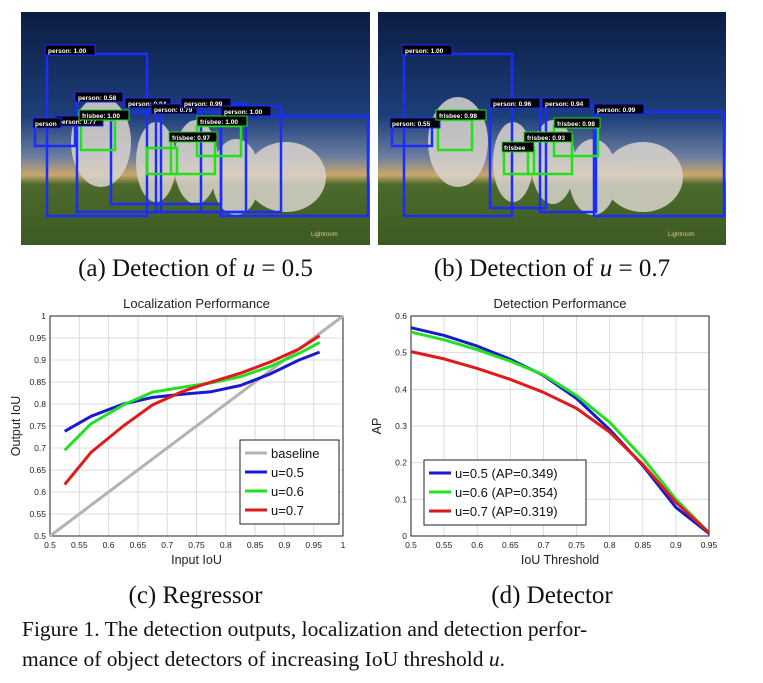 The image size is (763, 683). Describe the element at coordinates (37, 514) in the screenshot. I see `y-tick-label: 0.55` at that location.